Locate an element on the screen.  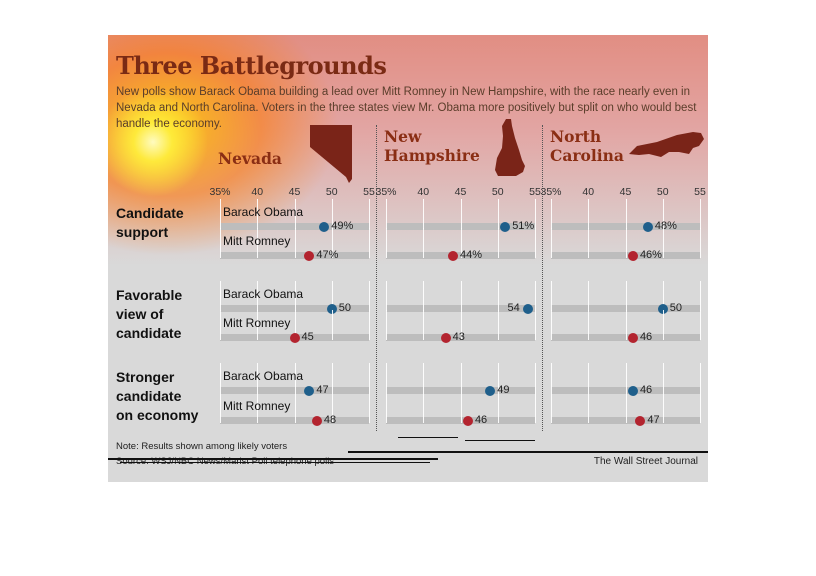
chart-credit: The Wall Street Journal is located at coordinates (645, 461).